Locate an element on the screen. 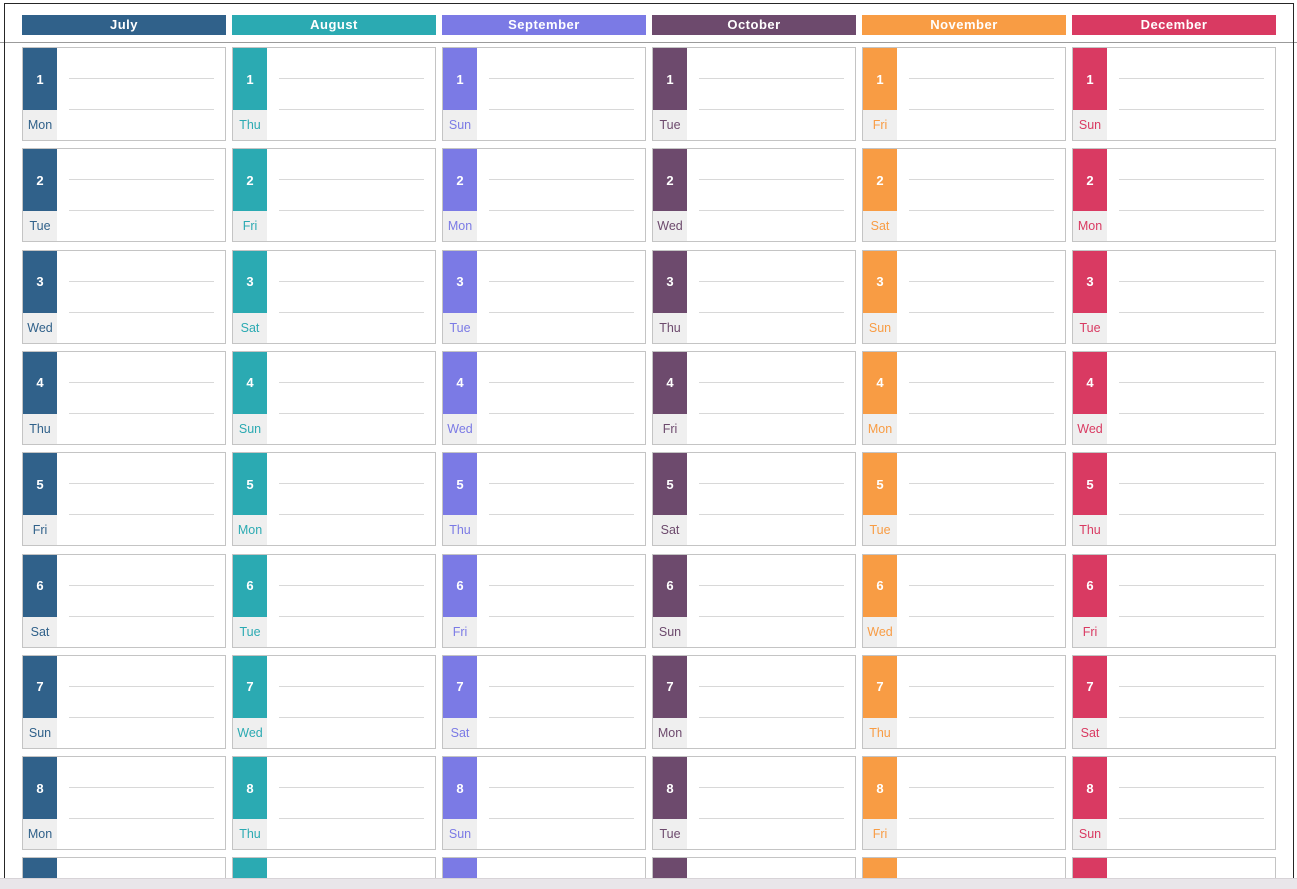 The width and height of the screenshot is (1297, 889). day-cell-august-6: 6 Tue is located at coordinates (334, 600).